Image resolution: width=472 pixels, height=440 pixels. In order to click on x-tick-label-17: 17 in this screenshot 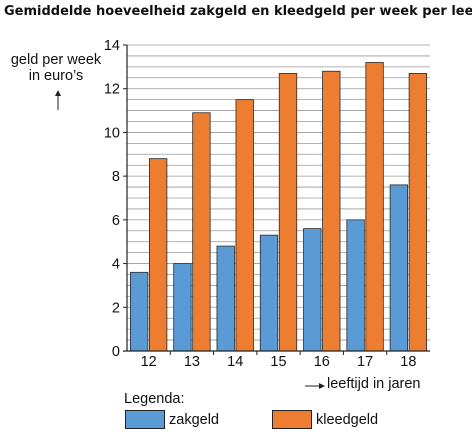, I will do `click(365, 362)`.